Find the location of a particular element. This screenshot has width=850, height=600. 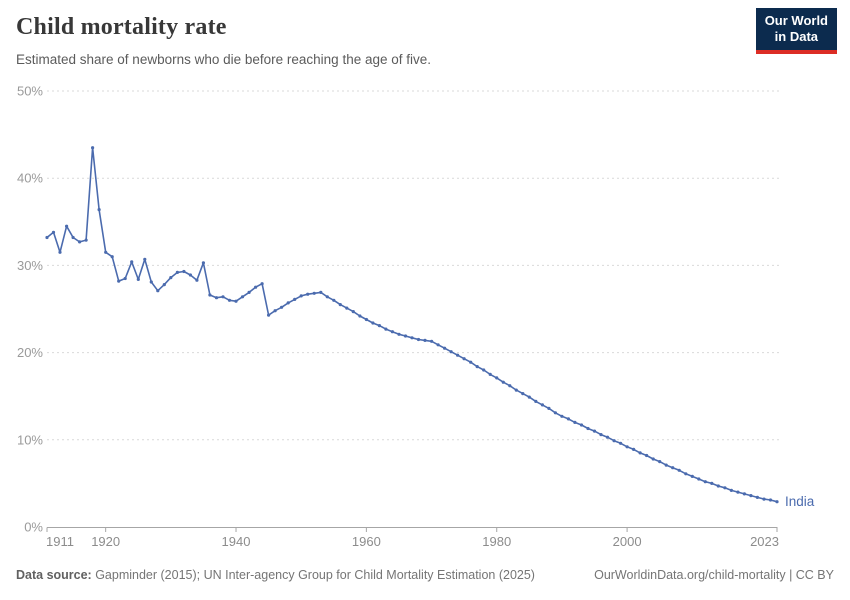

y-tick-label-40: 40% is located at coordinates (30, 178).